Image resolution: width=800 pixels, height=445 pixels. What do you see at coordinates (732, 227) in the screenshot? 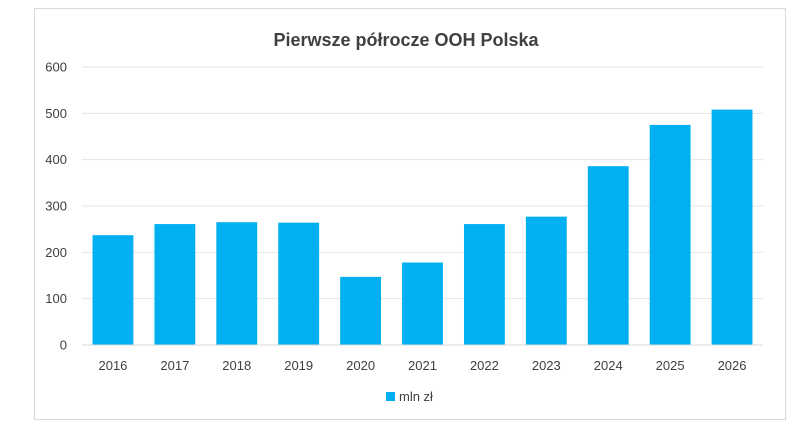
I see `bar-2026` at bounding box center [732, 227].